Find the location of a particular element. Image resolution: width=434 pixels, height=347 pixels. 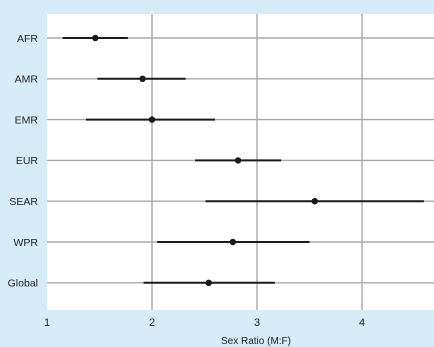

x-tick-label: 3 is located at coordinates (257, 323).